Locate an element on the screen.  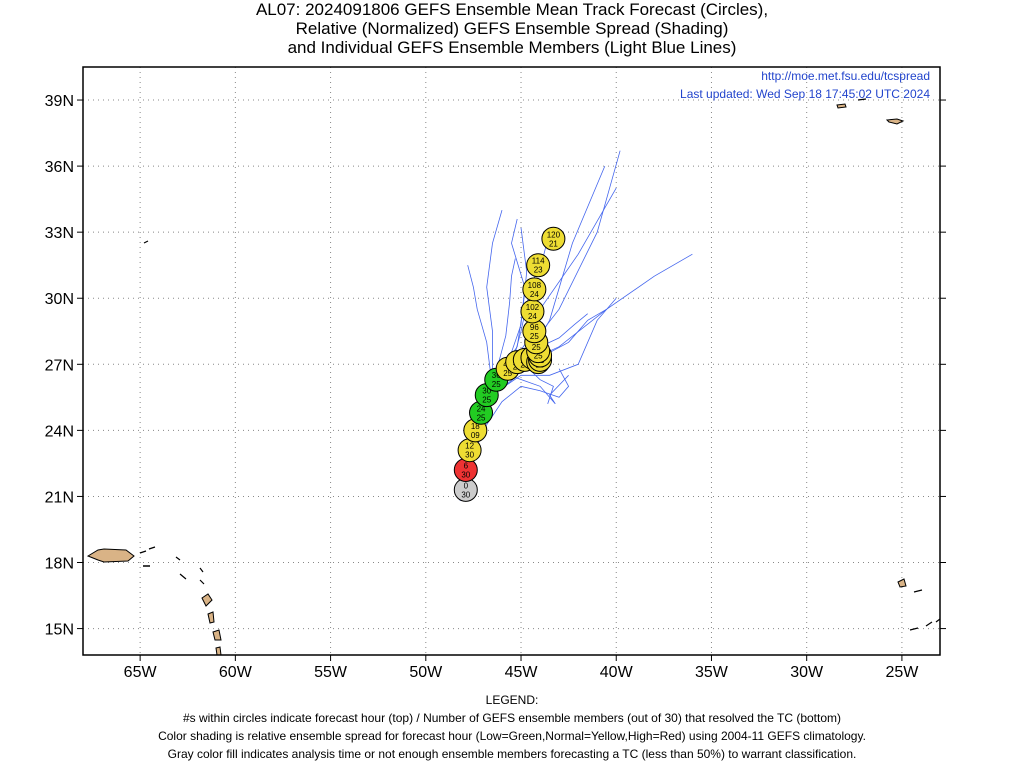
lat-tick-label: 33N is located at coordinates (59, 233).